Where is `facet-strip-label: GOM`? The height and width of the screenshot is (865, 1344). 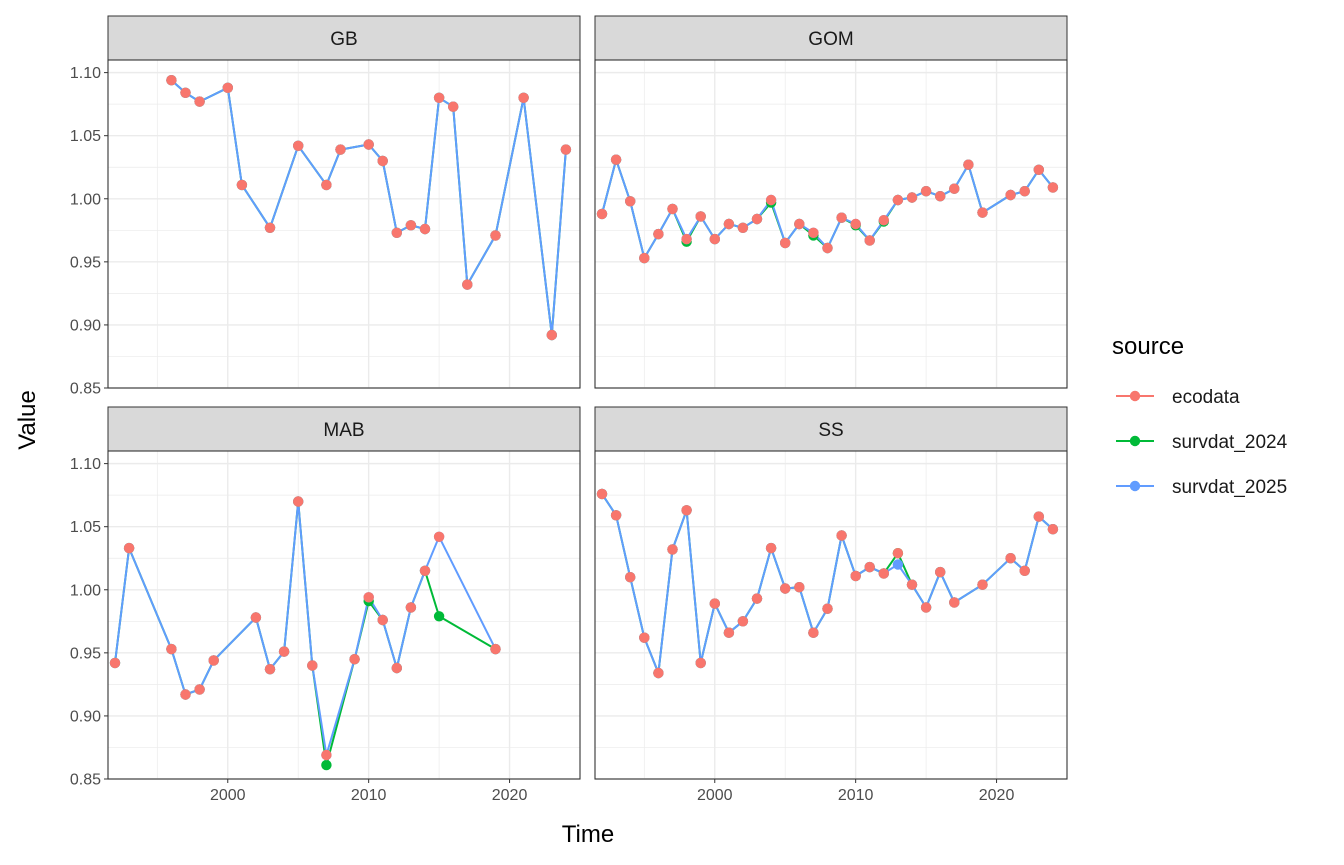 facet-strip-label: GOM is located at coordinates (830, 39).